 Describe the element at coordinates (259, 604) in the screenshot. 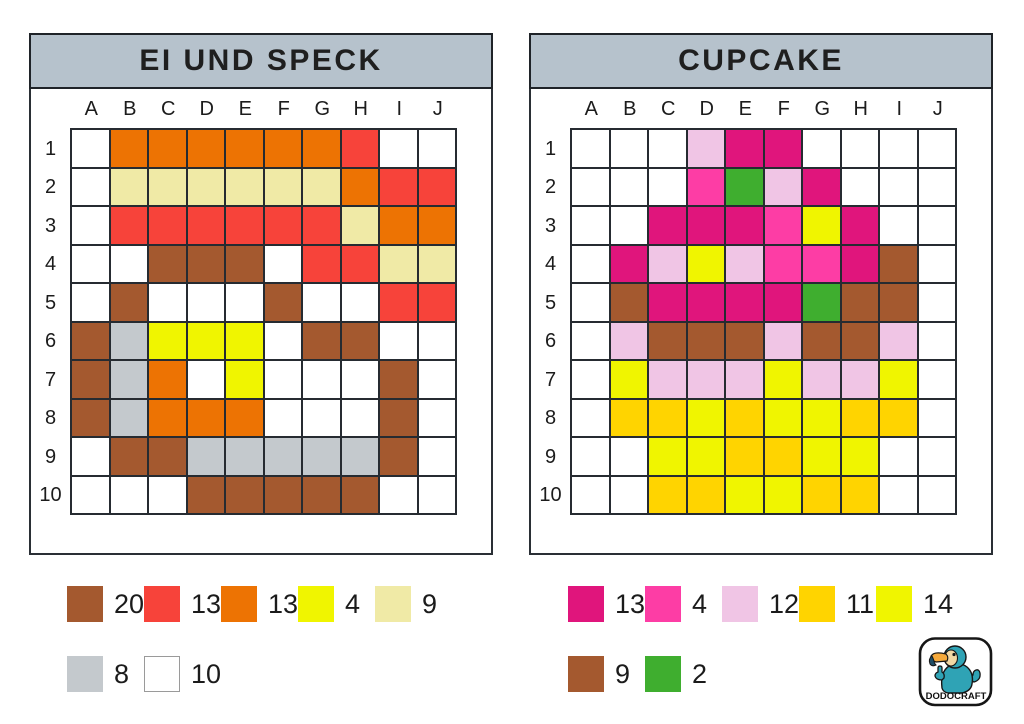

I see `legend-item: 13` at that location.